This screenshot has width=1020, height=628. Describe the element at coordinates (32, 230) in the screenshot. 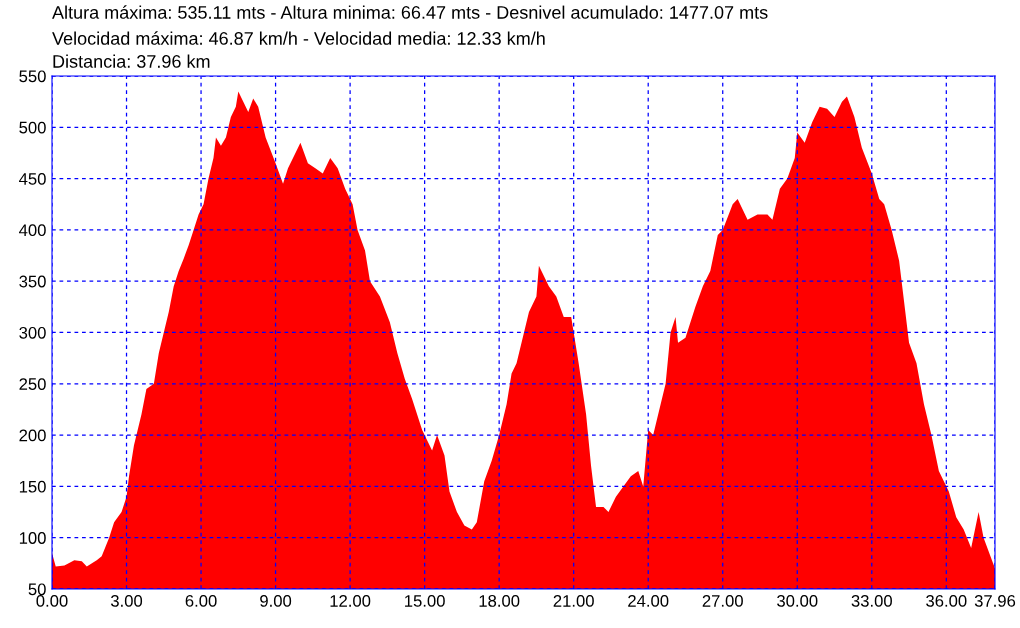

I see `y-tick-label: 400` at that location.